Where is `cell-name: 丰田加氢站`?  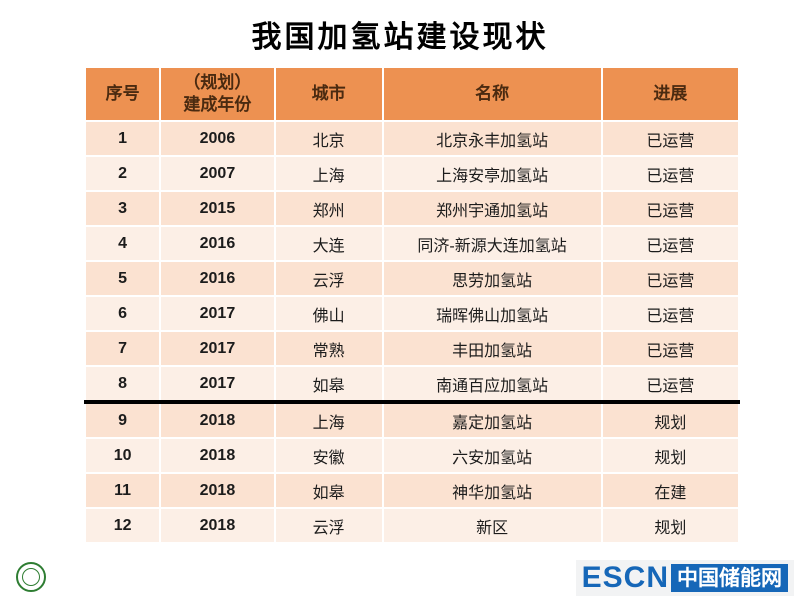 cell-name: 丰田加氢站 is located at coordinates (492, 348).